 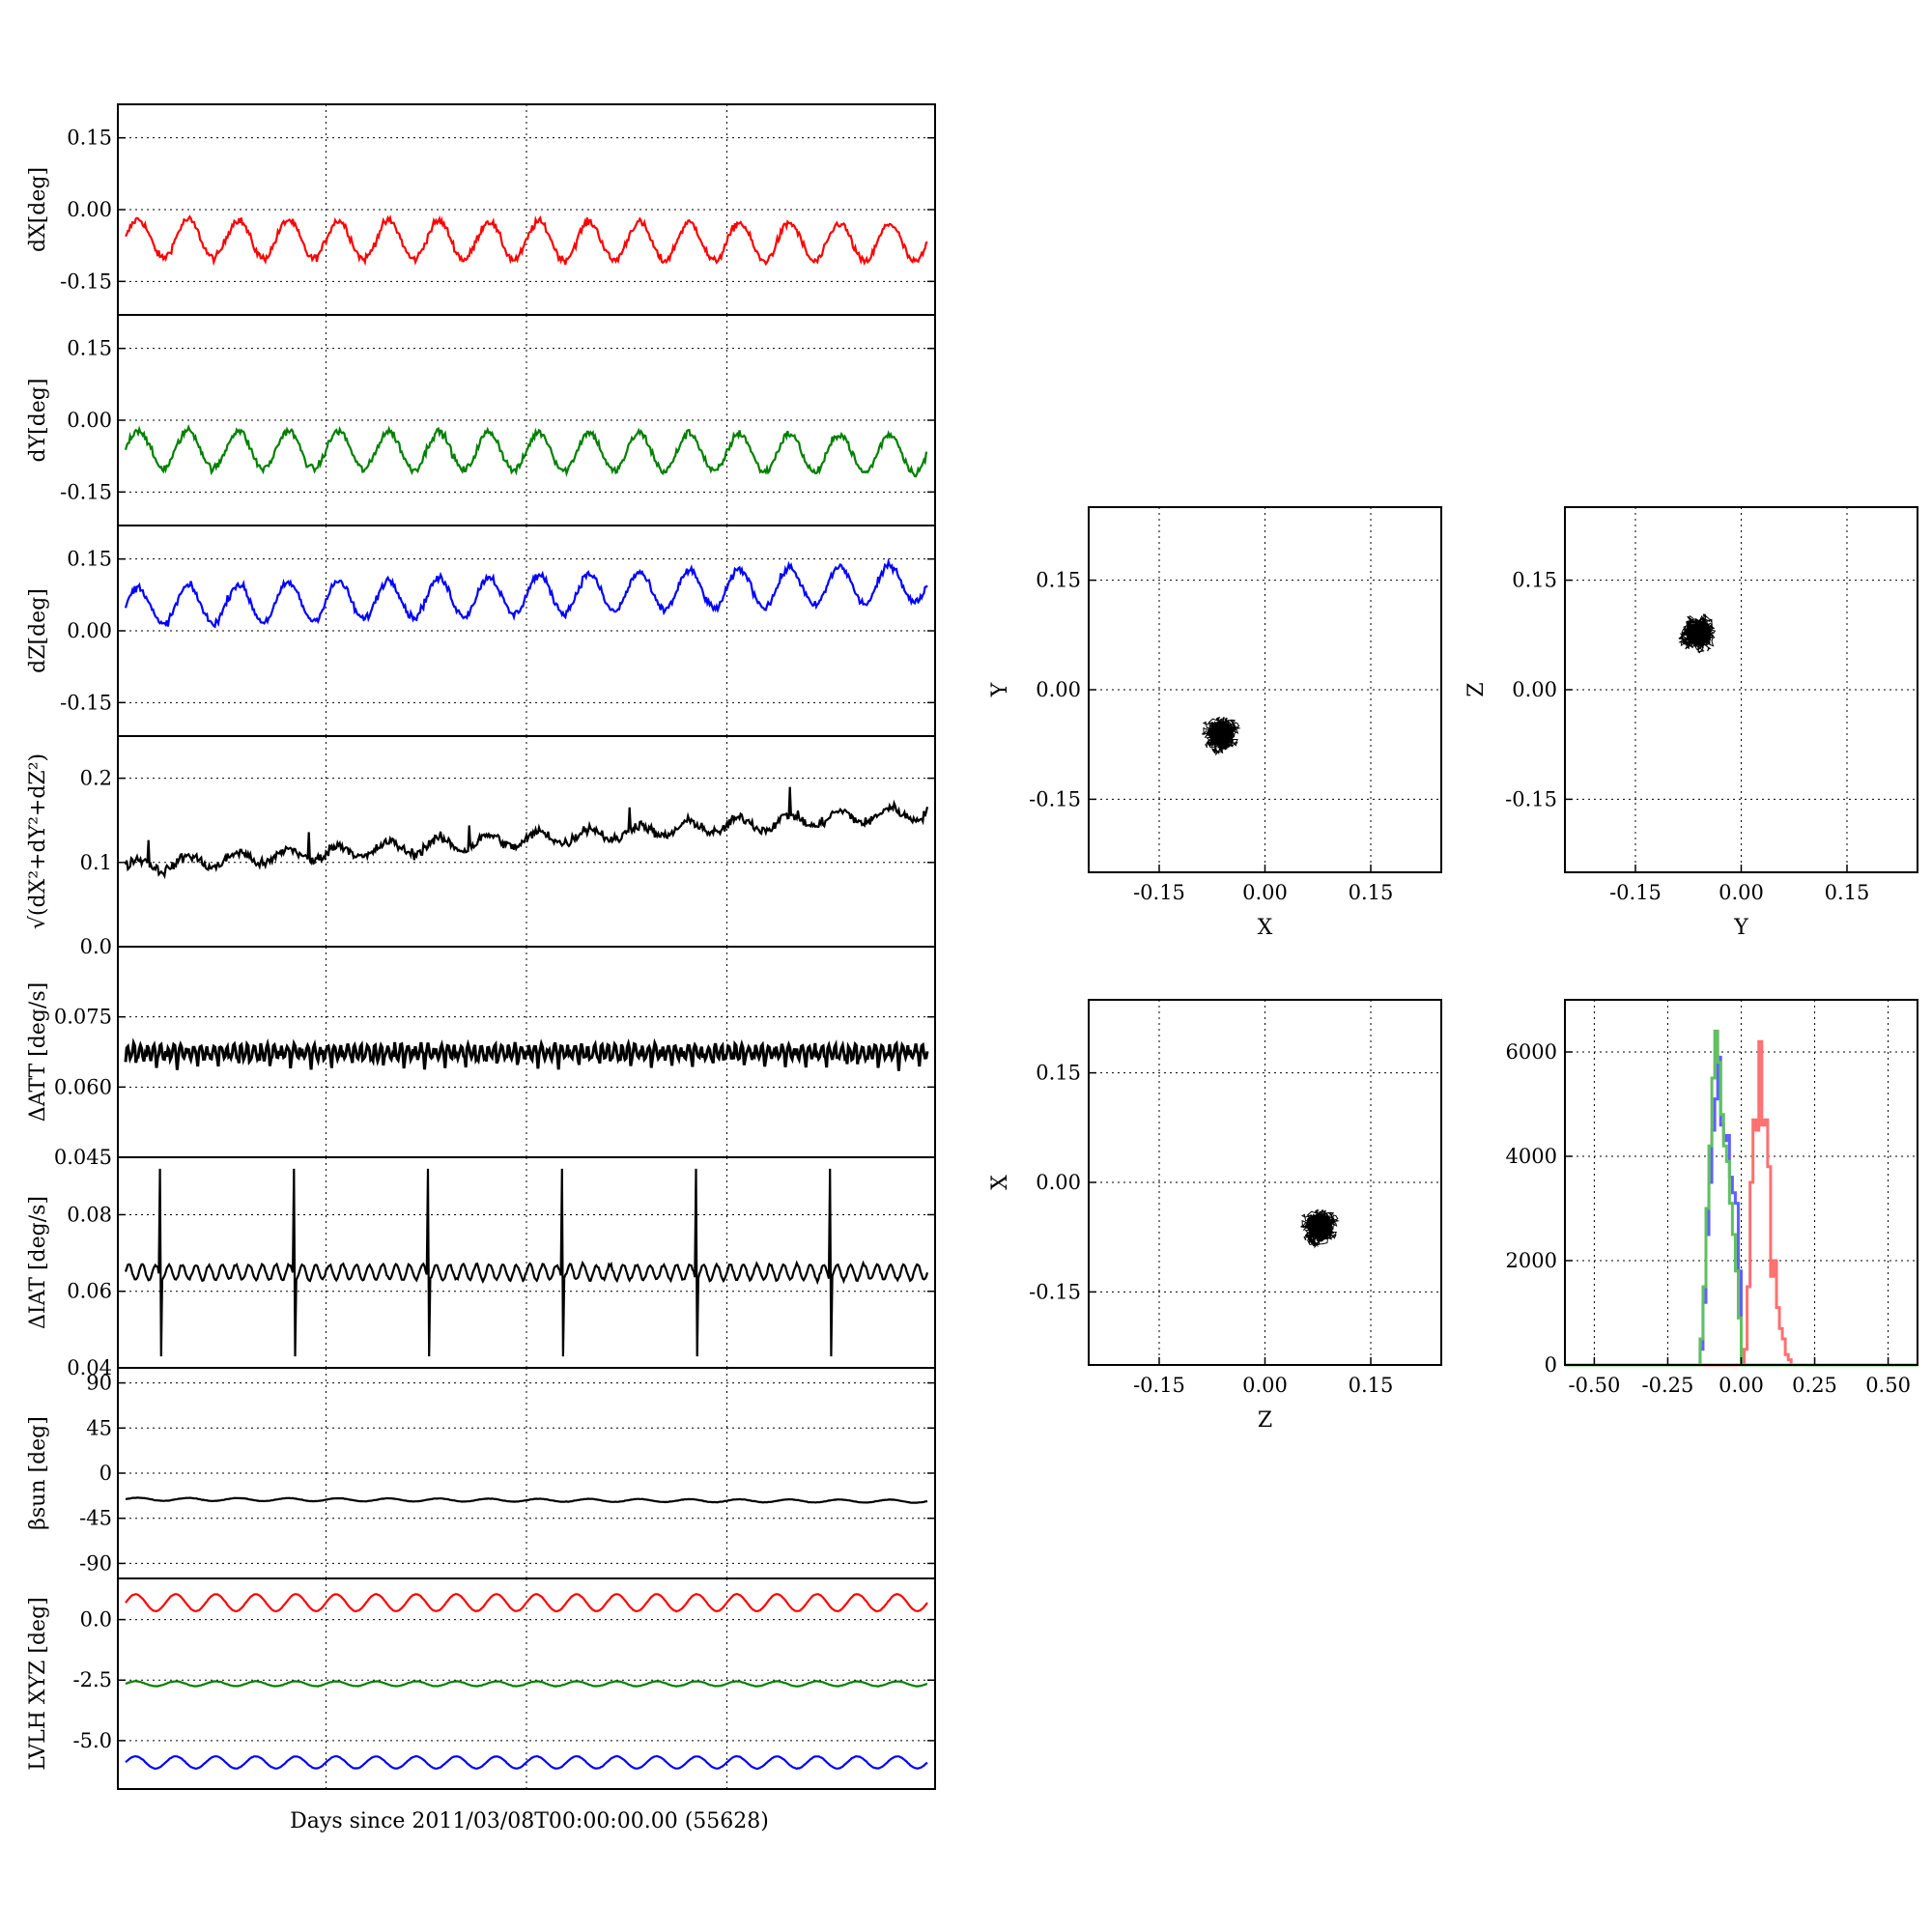 I want to click on panel-xy: -0.15 -0.15 0.00 0.00 0.15 0.15 X Y, so click(x=1215, y=723).